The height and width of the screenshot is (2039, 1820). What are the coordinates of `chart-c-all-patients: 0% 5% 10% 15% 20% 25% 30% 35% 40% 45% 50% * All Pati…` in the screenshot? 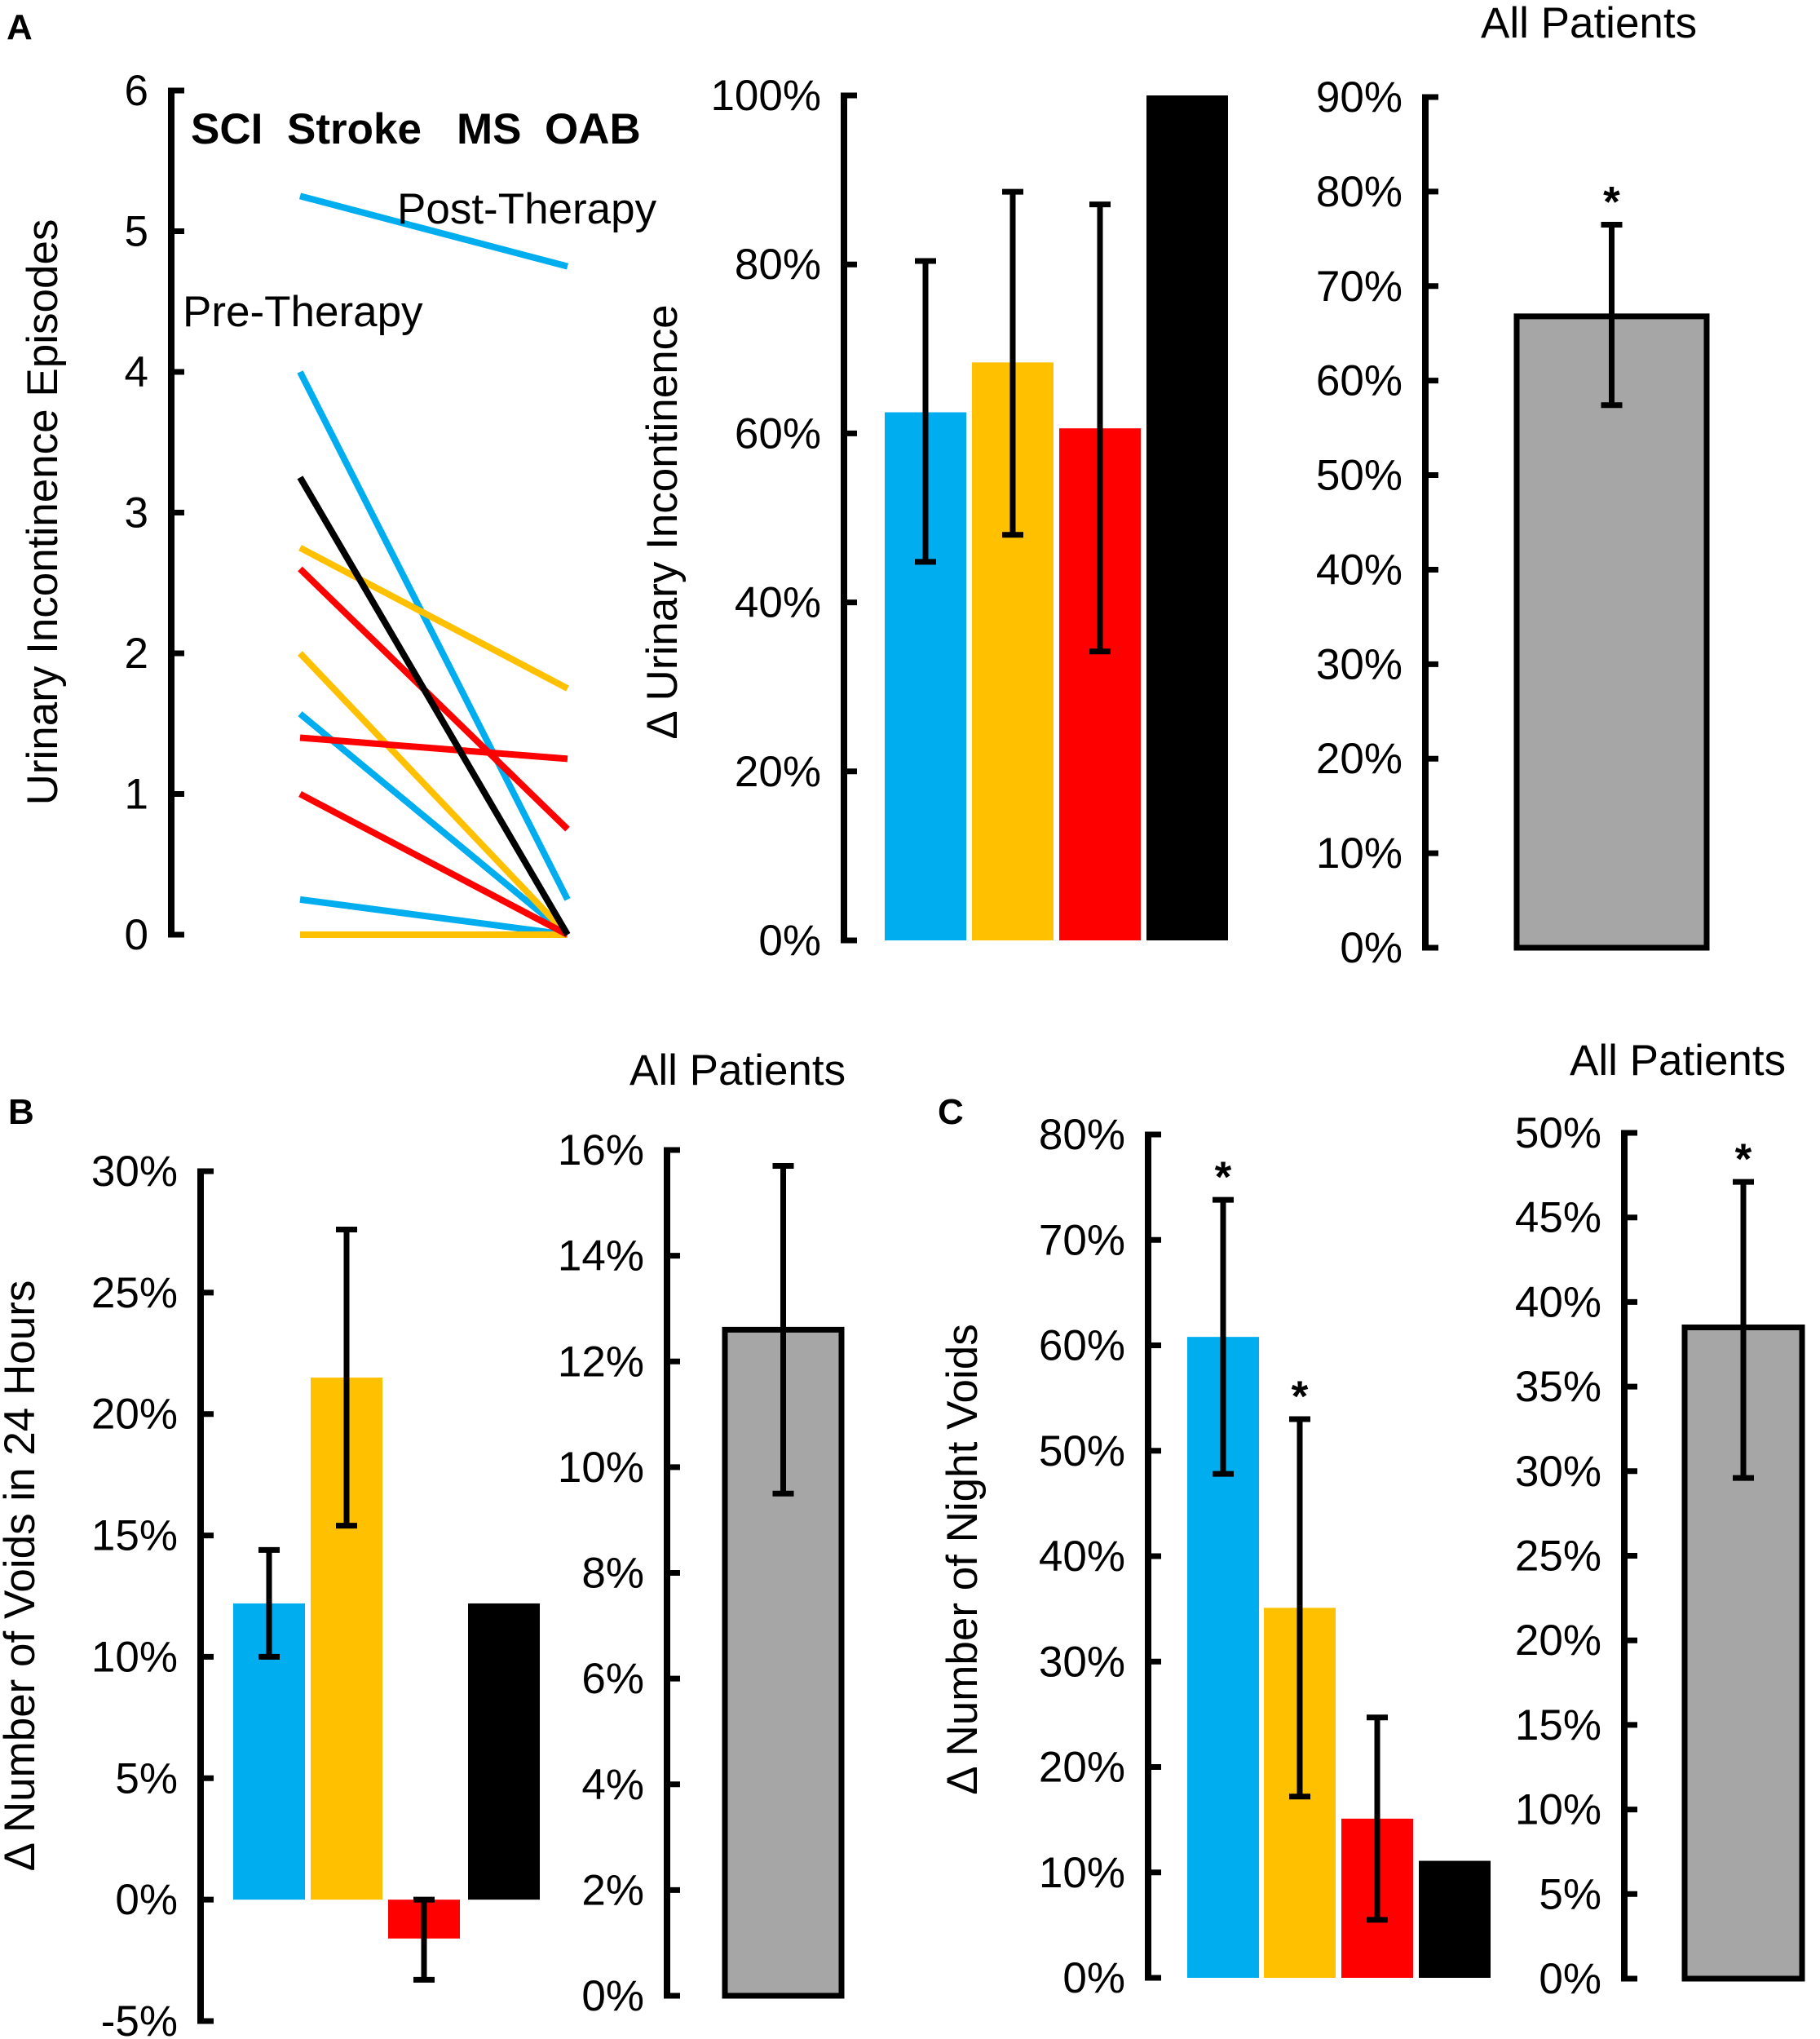 It's located at (1660, 1520).